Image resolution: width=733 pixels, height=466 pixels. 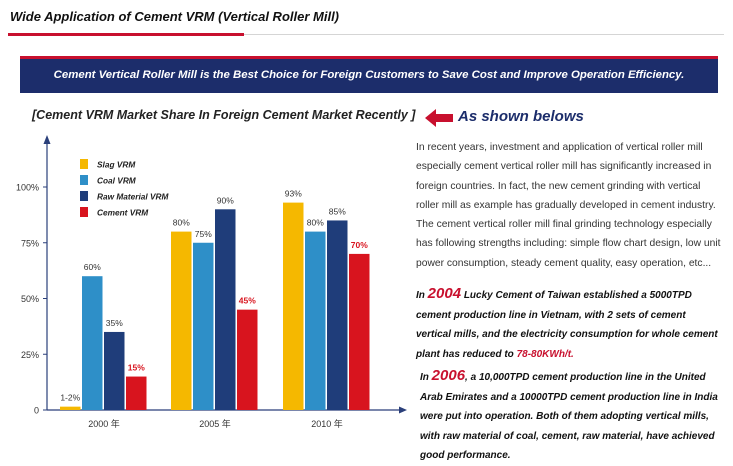 What do you see at coordinates (444, 293) in the screenshot?
I see `year-2004: 2004` at bounding box center [444, 293].